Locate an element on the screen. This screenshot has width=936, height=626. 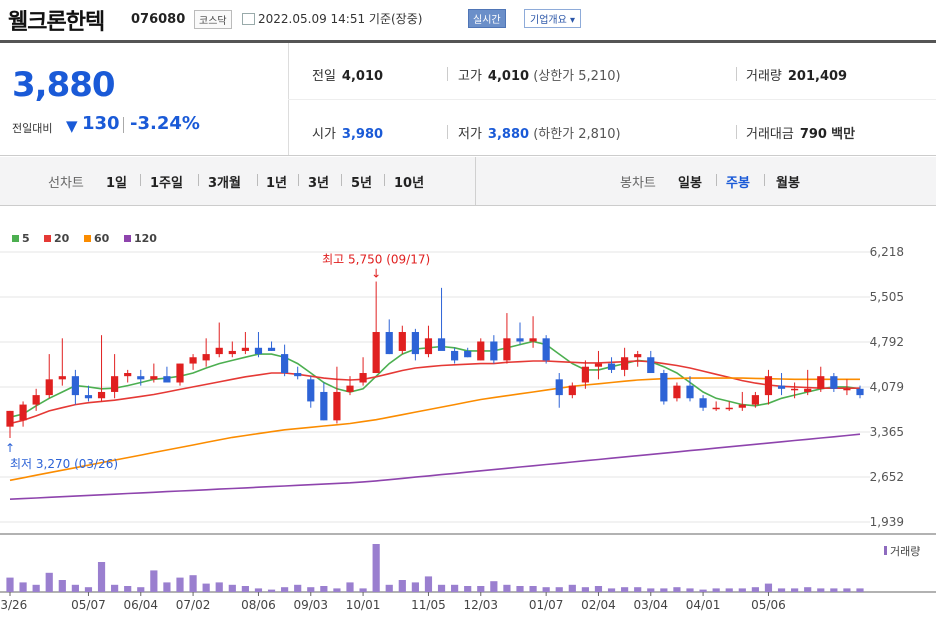
quote-datetime: 2022.05.09 14:51 기준(장중) is located at coordinates (340, 19).